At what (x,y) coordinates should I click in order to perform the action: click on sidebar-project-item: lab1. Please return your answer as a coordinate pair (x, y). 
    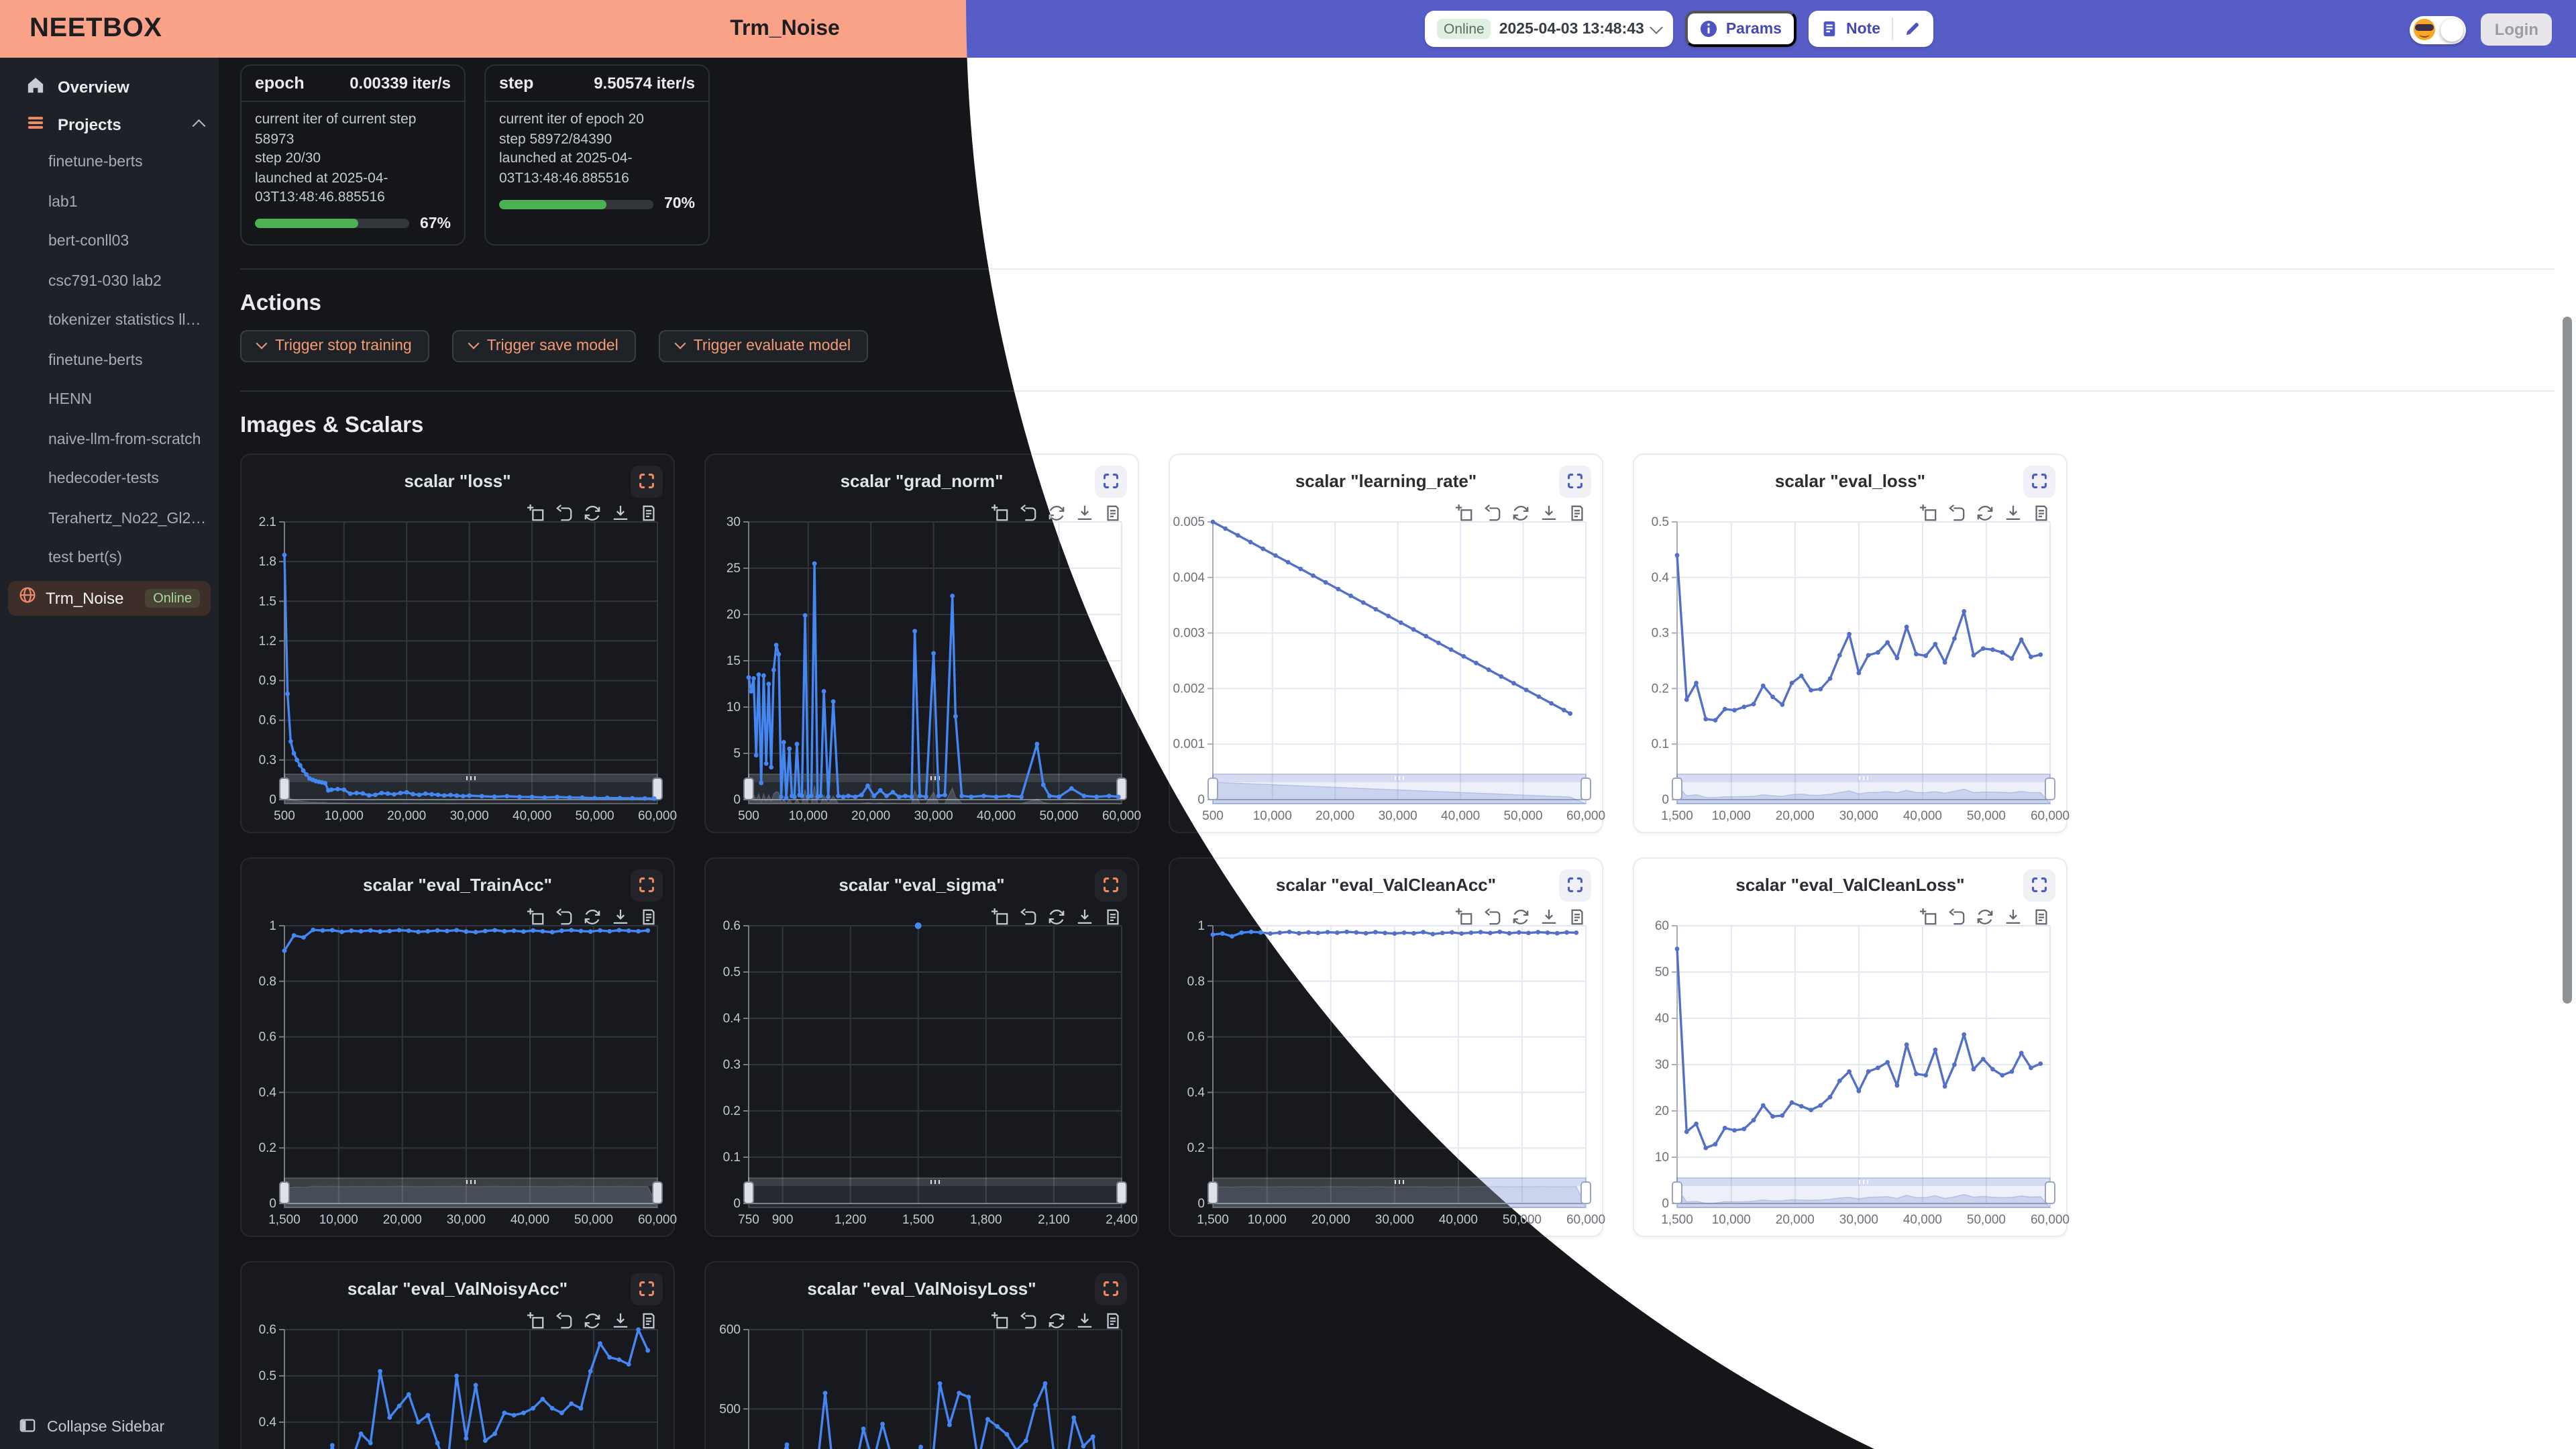
    Looking at the image, I should click on (63, 202).